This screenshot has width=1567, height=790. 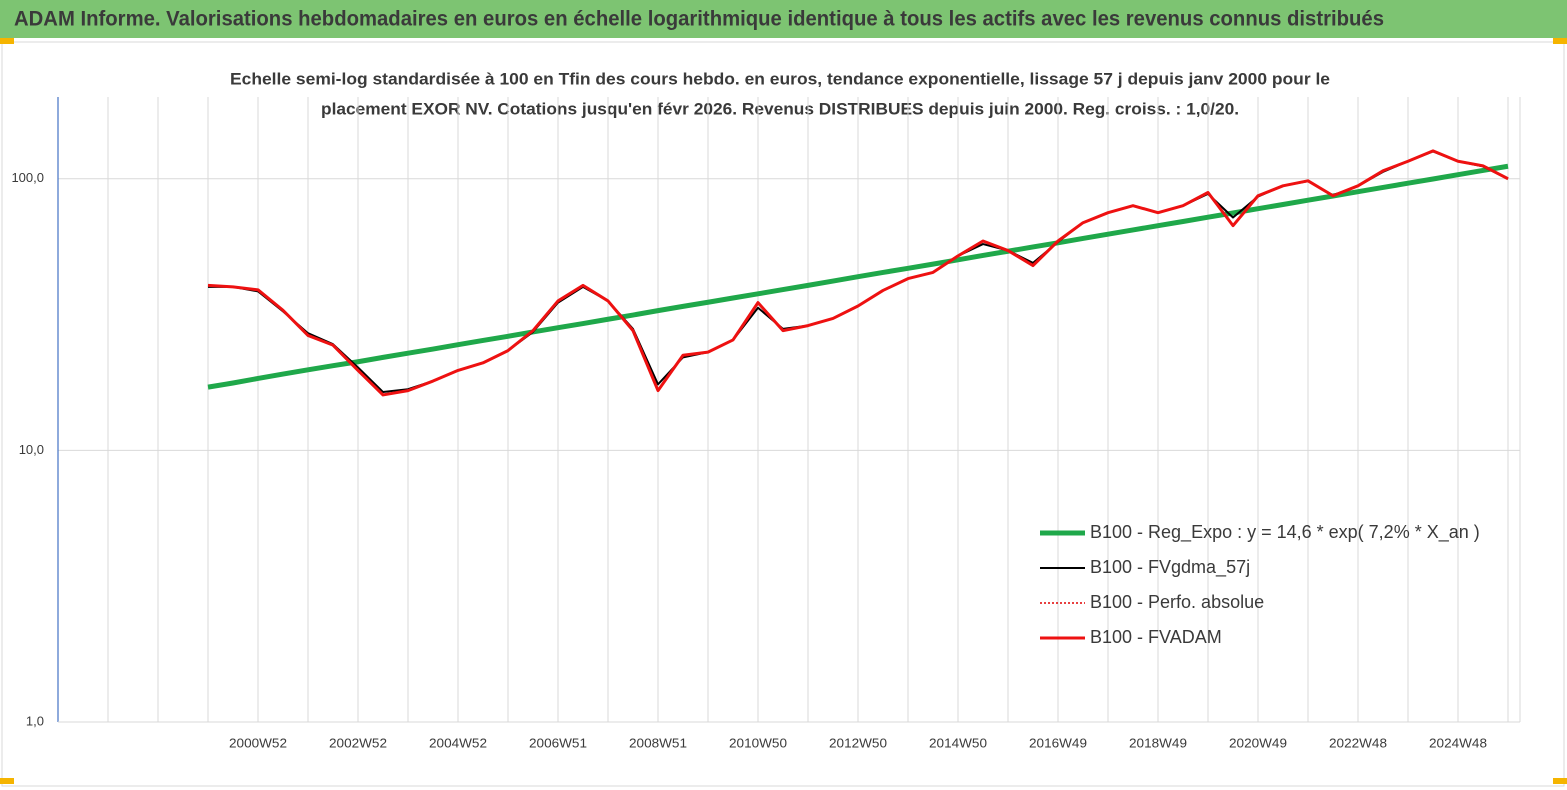 I want to click on x-tick-label: 2012W50, so click(x=858, y=742).